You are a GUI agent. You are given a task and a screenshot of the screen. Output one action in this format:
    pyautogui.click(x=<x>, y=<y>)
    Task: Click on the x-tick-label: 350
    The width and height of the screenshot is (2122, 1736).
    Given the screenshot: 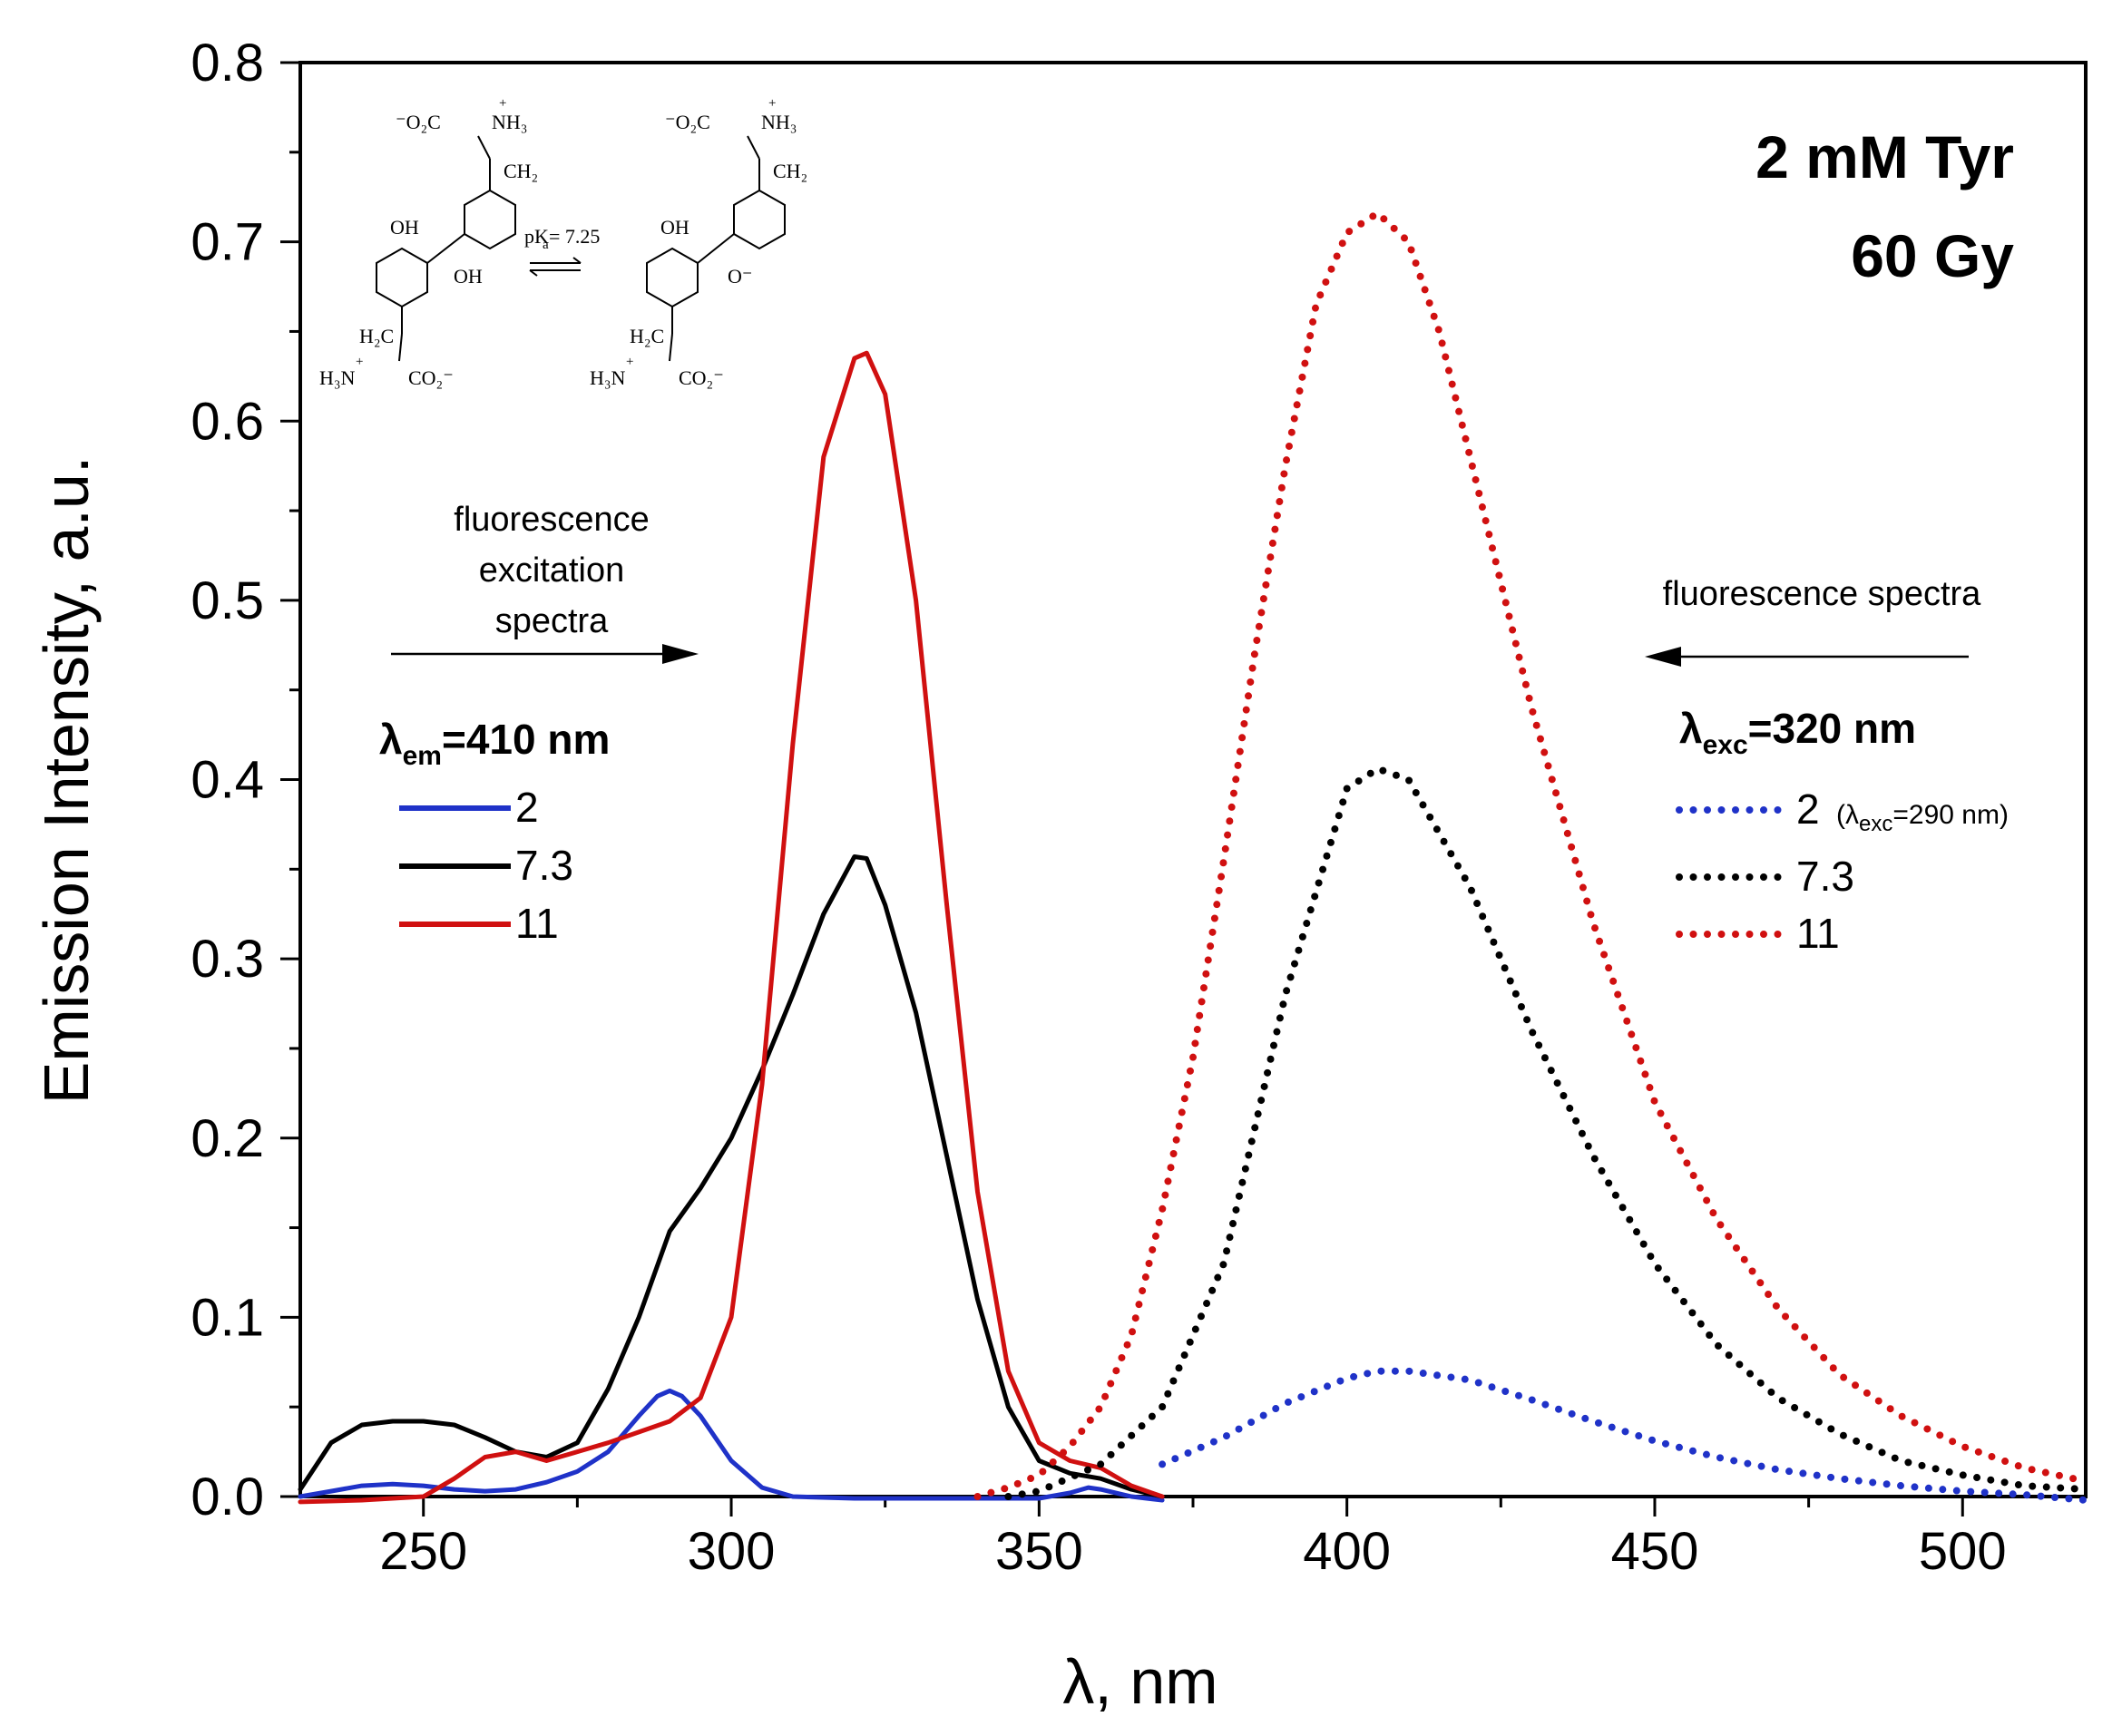 What is the action you would take?
    pyautogui.click(x=1039, y=1551)
    